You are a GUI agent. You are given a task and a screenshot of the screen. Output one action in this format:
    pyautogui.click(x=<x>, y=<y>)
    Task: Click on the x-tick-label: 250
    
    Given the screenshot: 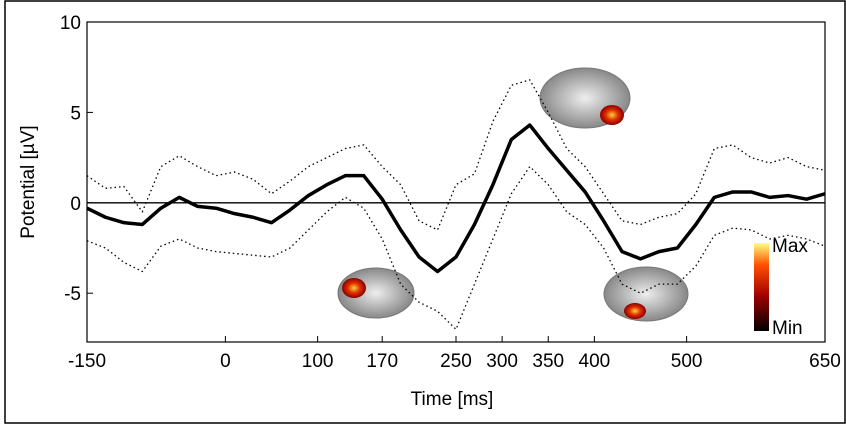 What is the action you would take?
    pyautogui.click(x=456, y=361)
    